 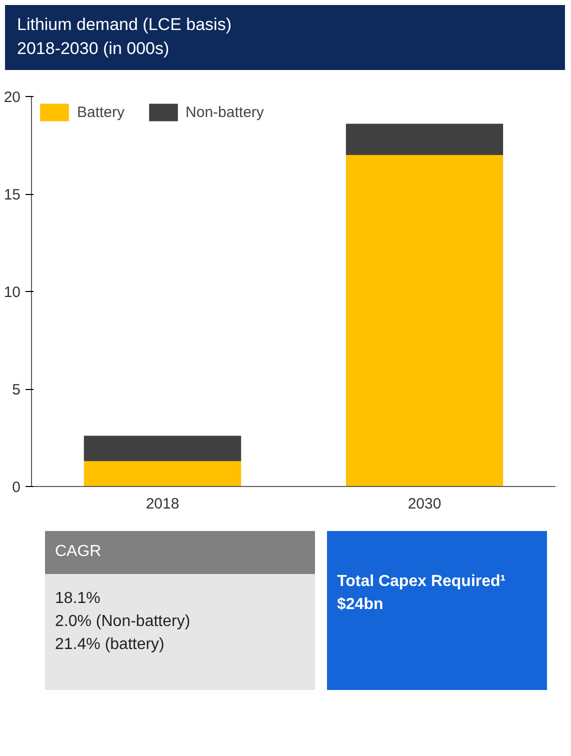 What do you see at coordinates (16, 487) in the screenshot?
I see `y-tick-label: 0` at bounding box center [16, 487].